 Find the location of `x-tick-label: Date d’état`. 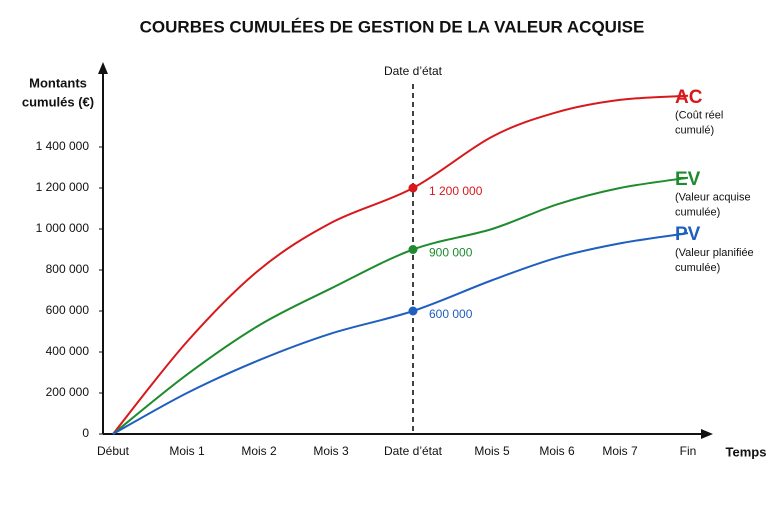

x-tick-label: Date d’état is located at coordinates (413, 451).